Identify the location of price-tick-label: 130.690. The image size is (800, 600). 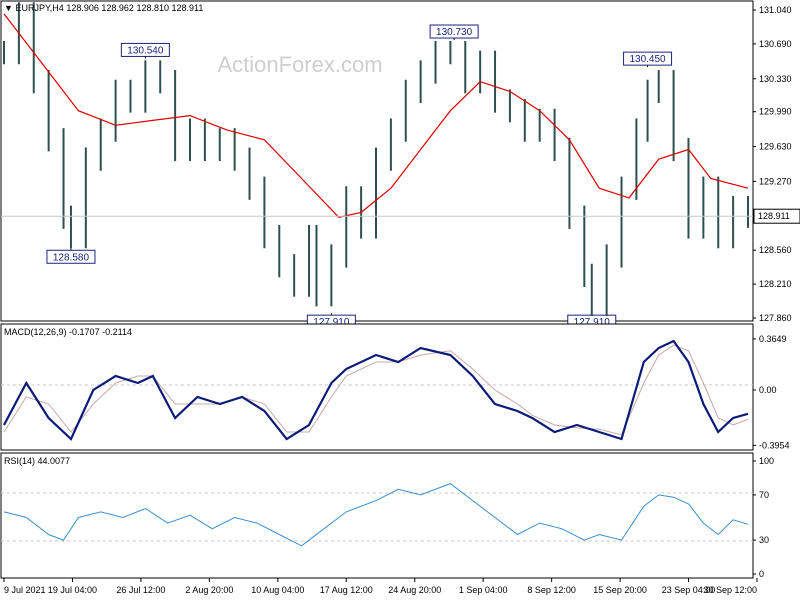
(775, 44).